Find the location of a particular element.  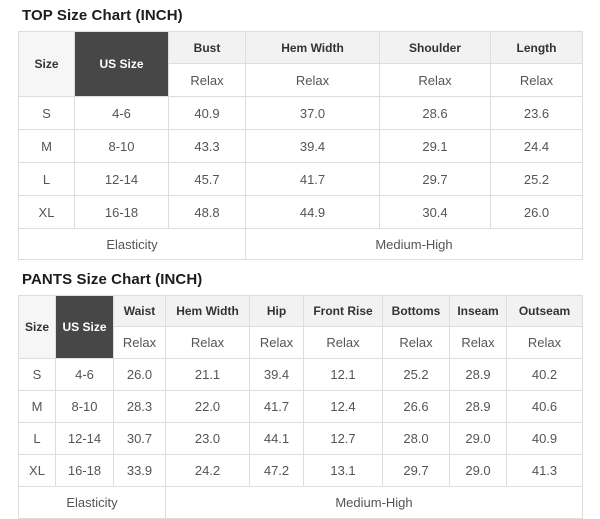

table-row: S 4-6 40.9 37.0 28.6 23.6 is located at coordinates (300, 113).